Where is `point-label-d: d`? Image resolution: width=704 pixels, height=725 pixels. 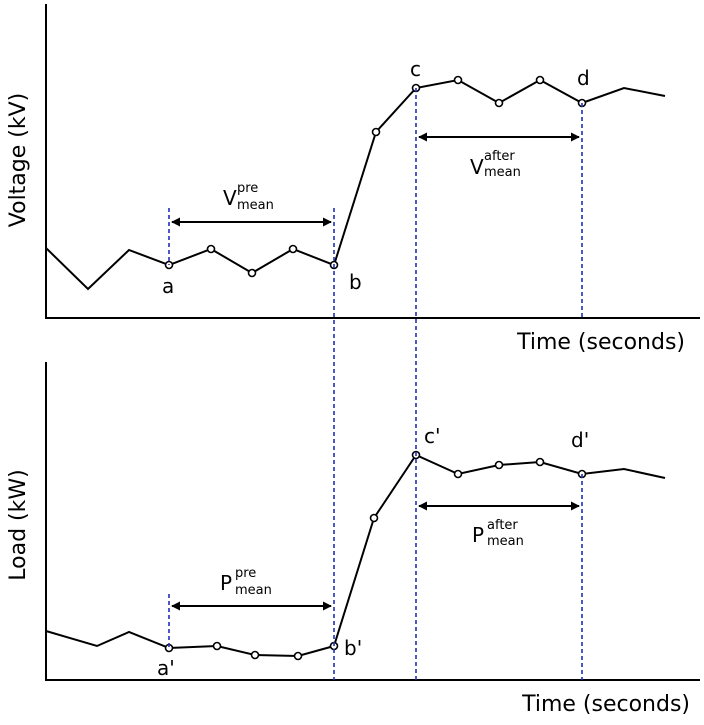
point-label-d: d is located at coordinates (583, 78).